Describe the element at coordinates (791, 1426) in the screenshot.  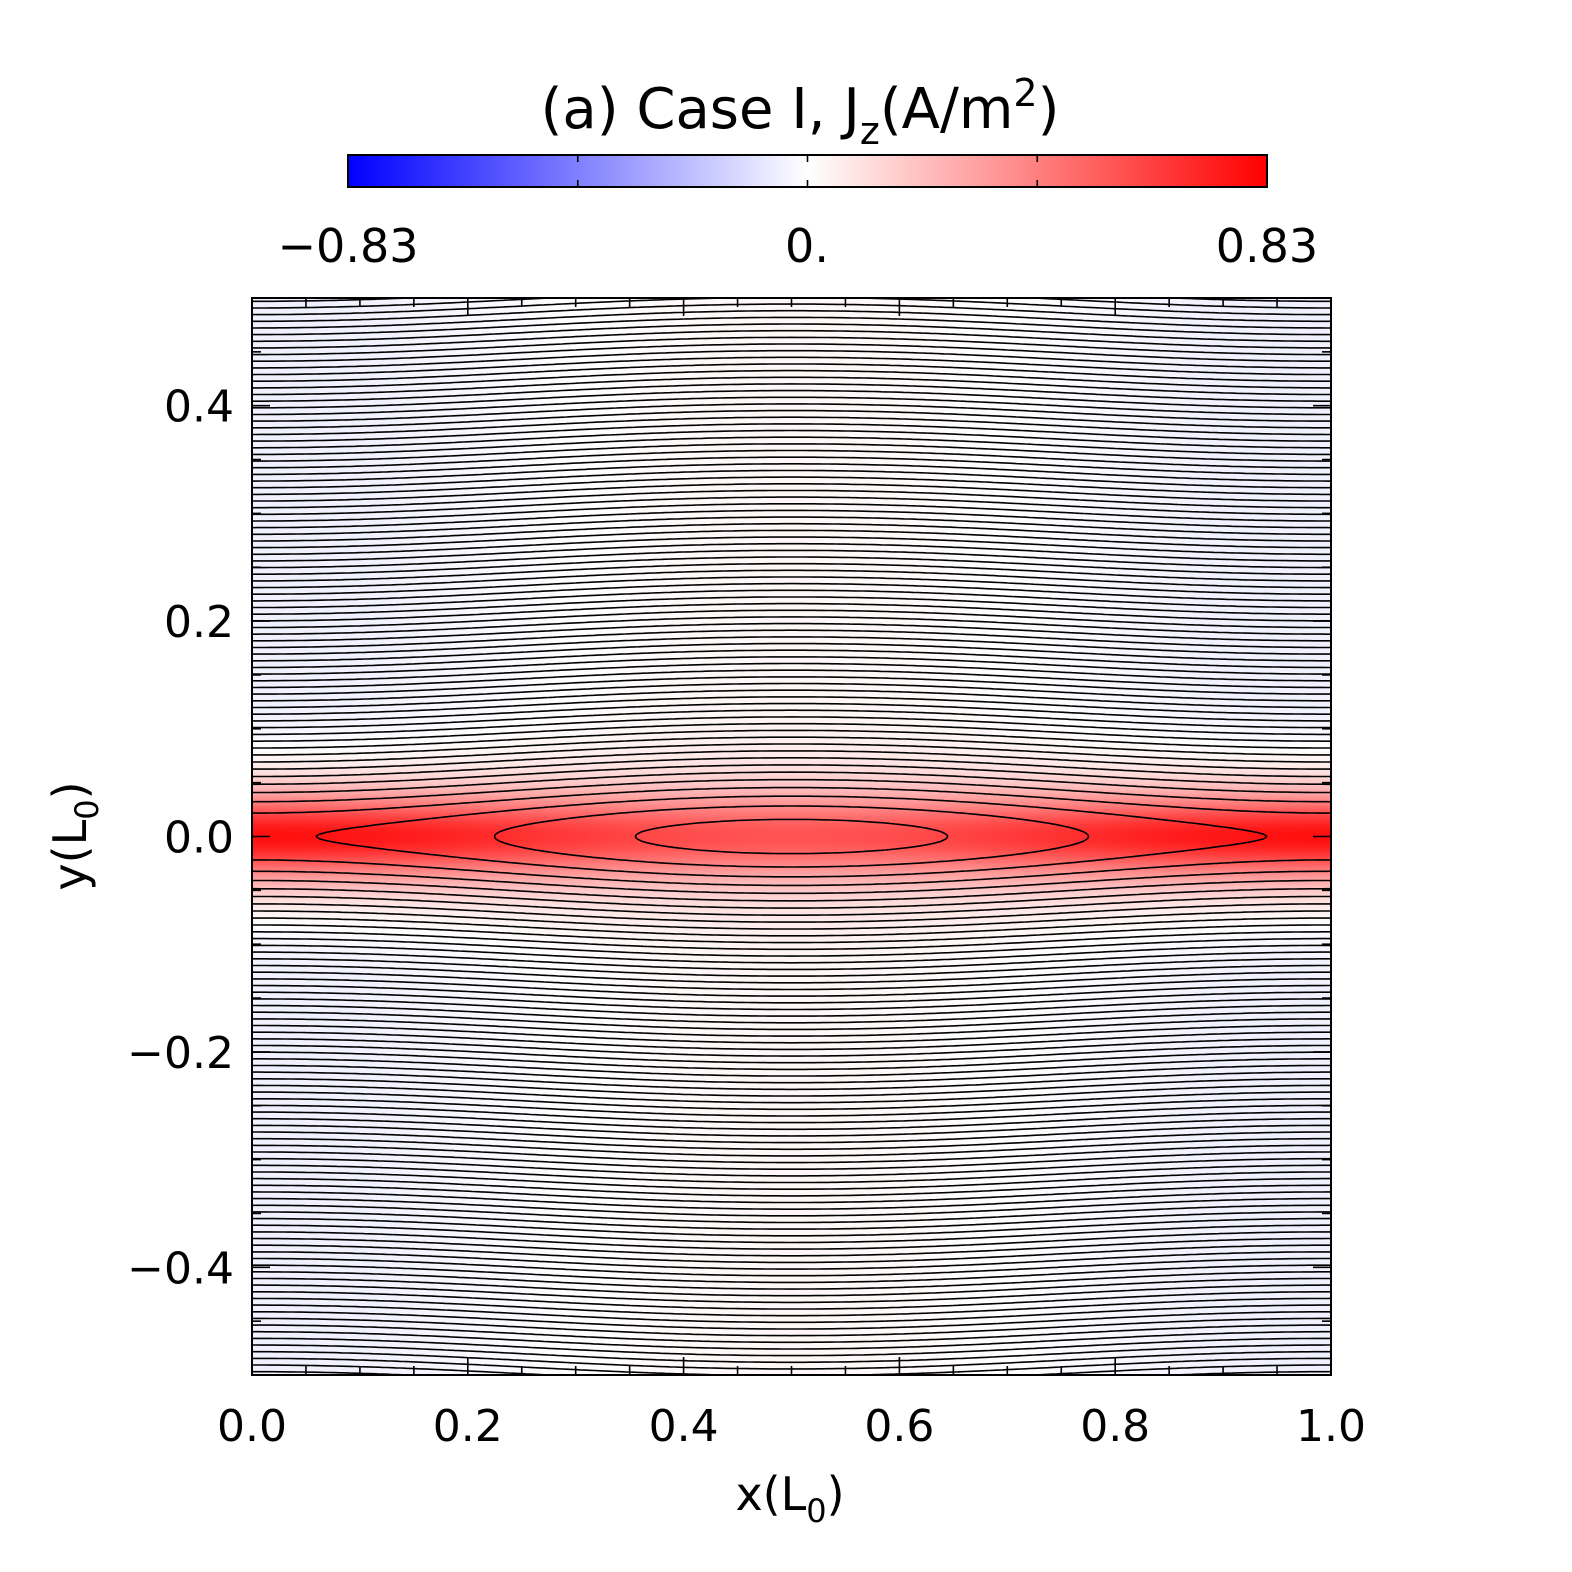
I see `x-axis-tick-labels: 0.0 0.2 0.4 0.6 0.8 1.0` at that location.